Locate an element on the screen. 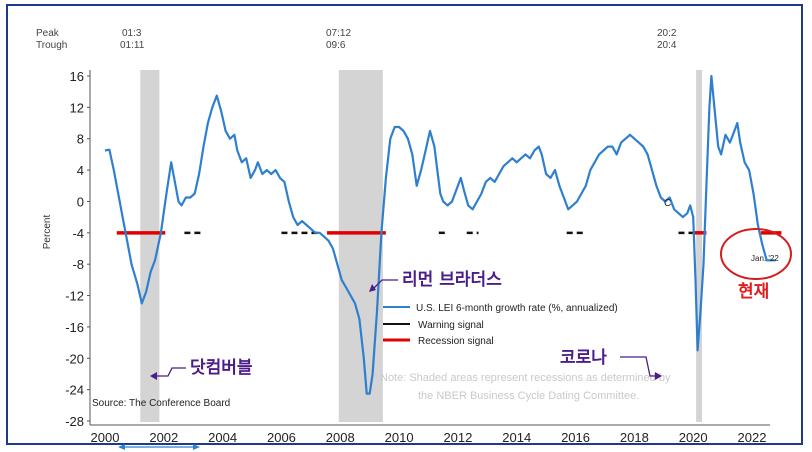  current-point-label: Jan. '22 is located at coordinates (765, 258).